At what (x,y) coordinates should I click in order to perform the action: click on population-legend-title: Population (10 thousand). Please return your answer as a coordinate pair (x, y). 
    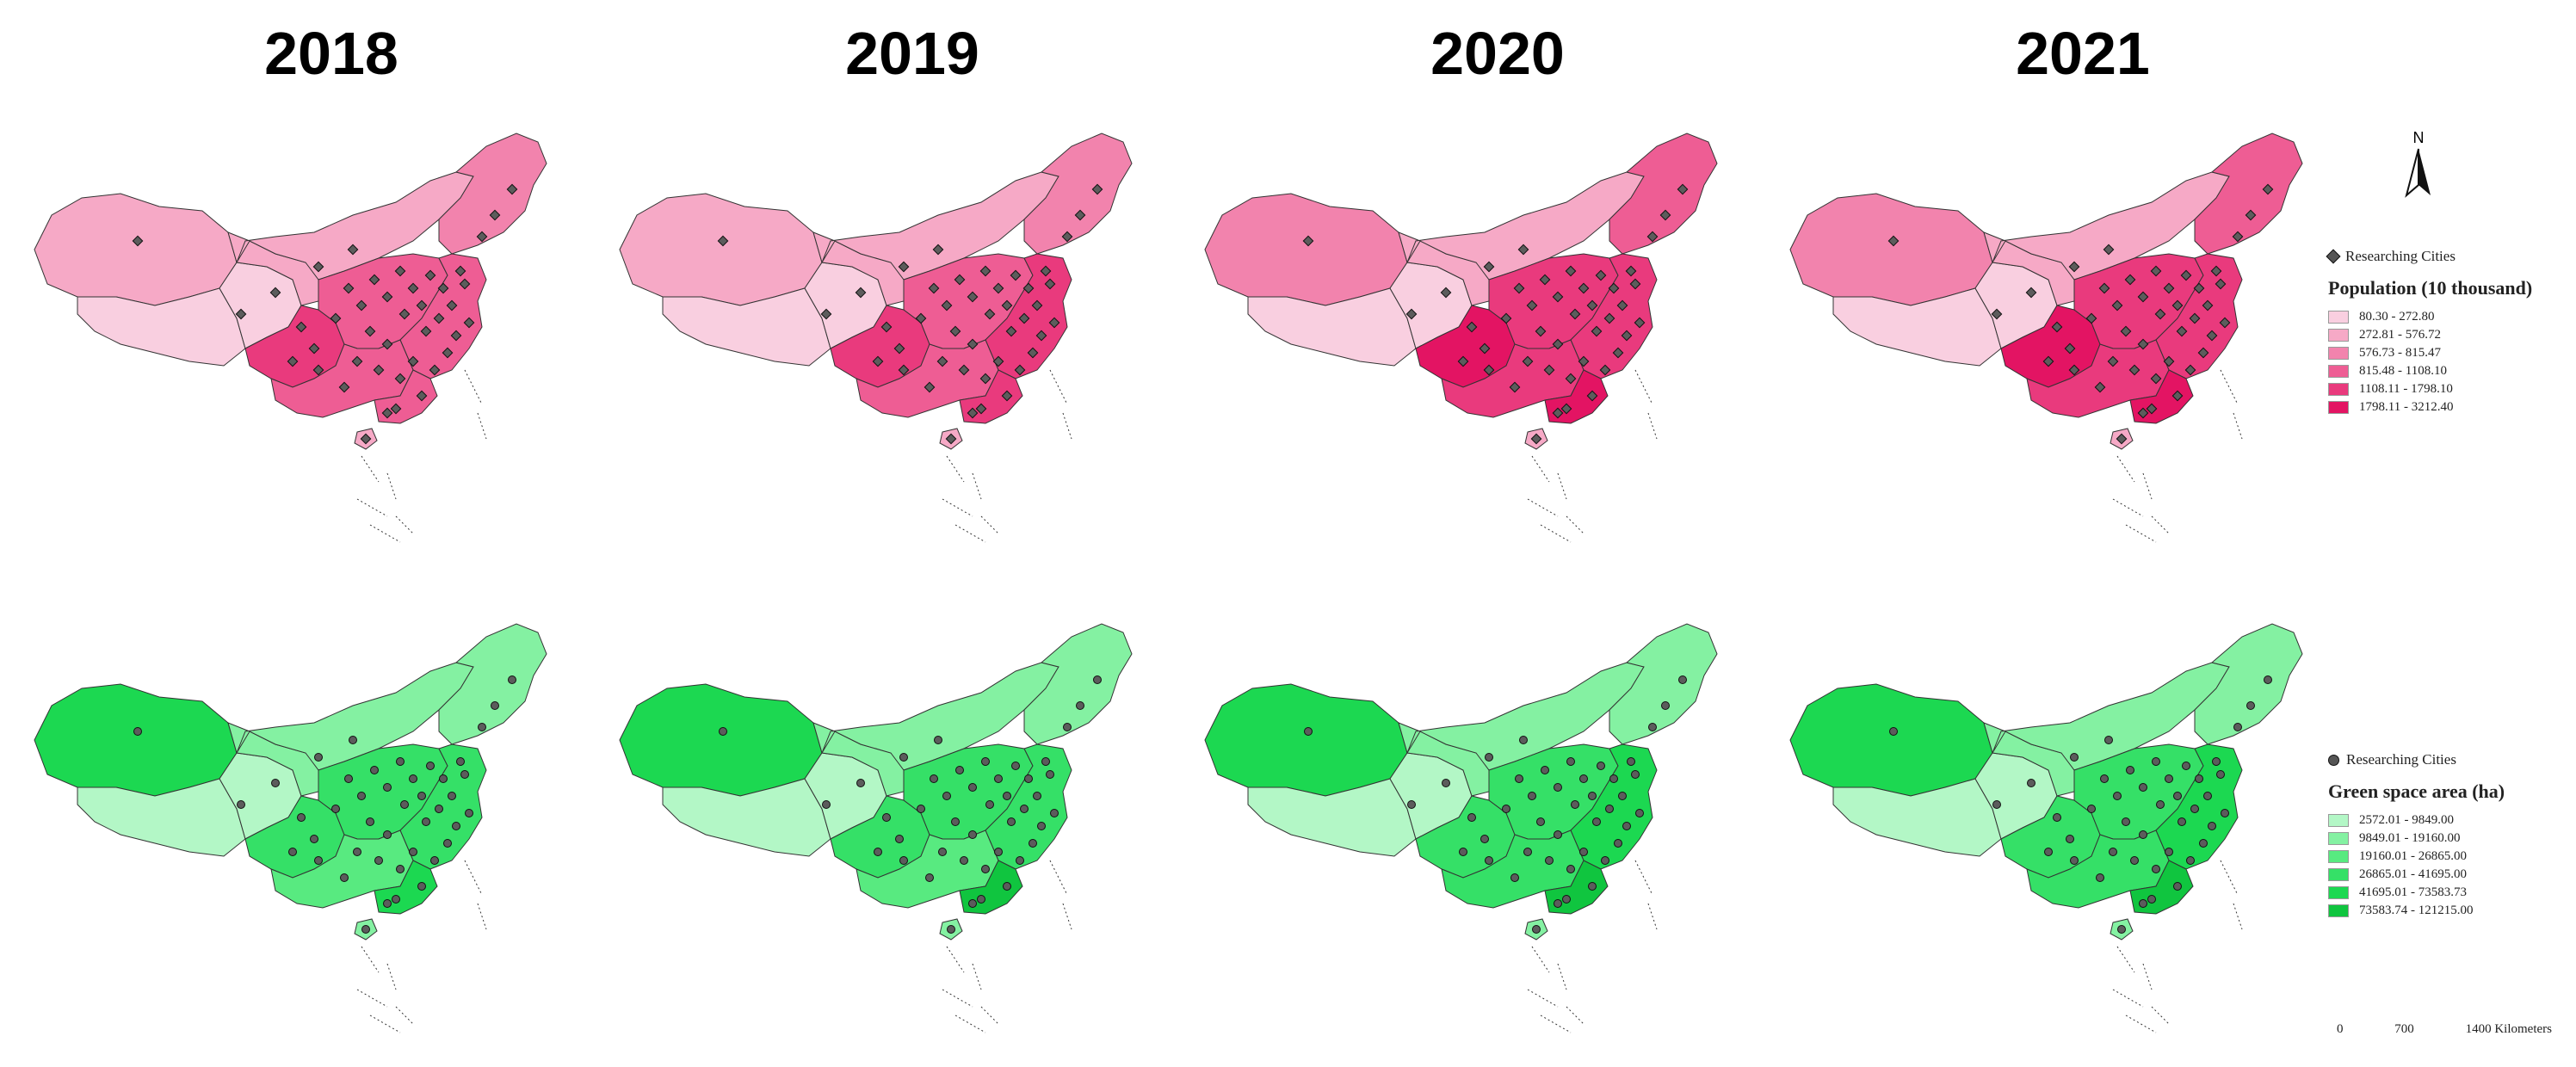
    Looking at the image, I should click on (2430, 288).